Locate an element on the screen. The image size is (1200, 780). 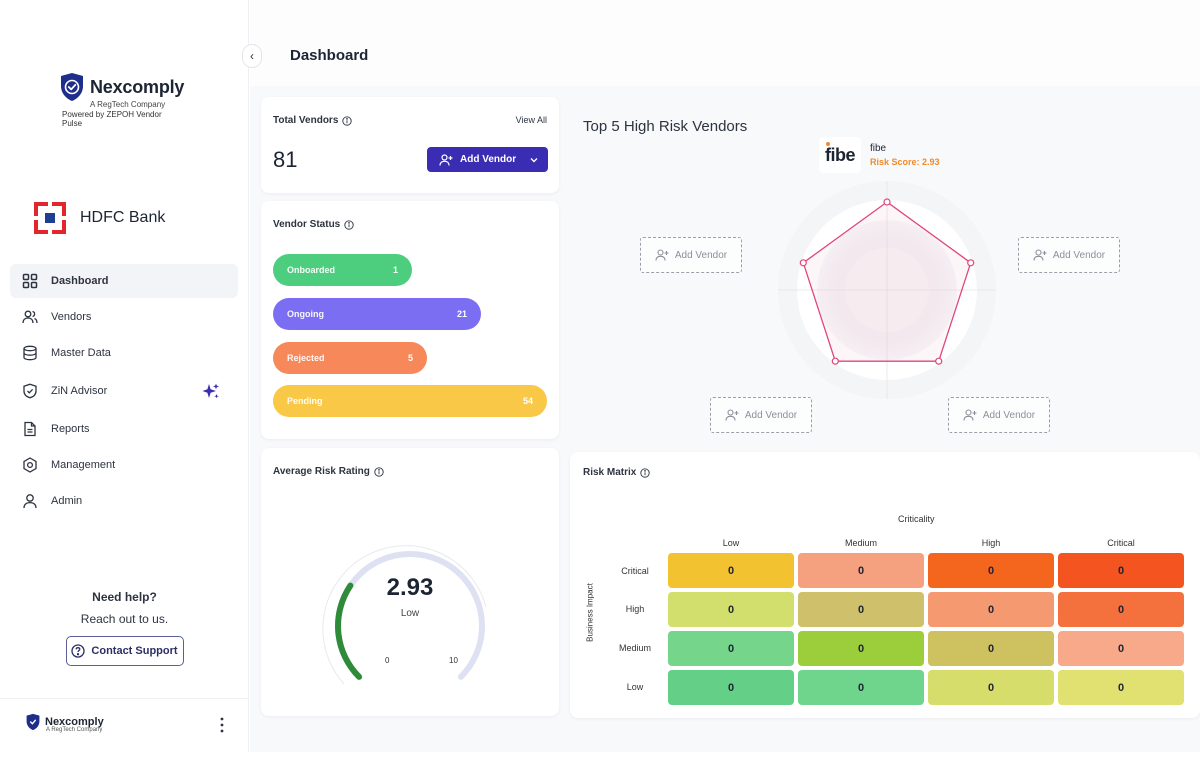
status-count: 54 is located at coordinates (527, 401).